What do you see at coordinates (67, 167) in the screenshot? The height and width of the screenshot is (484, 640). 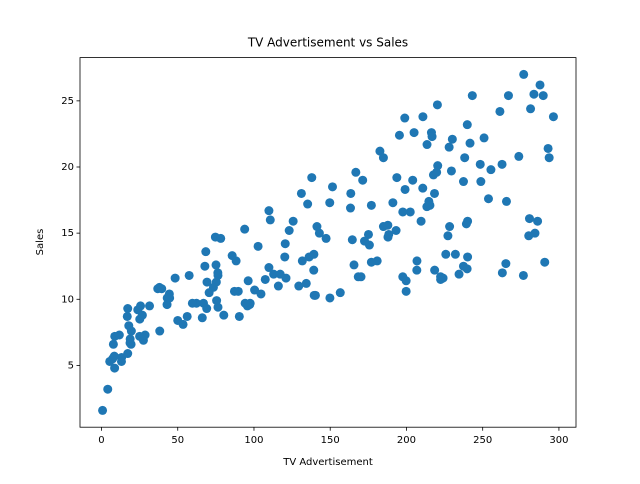 I see `y-tick-label: 20` at bounding box center [67, 167].